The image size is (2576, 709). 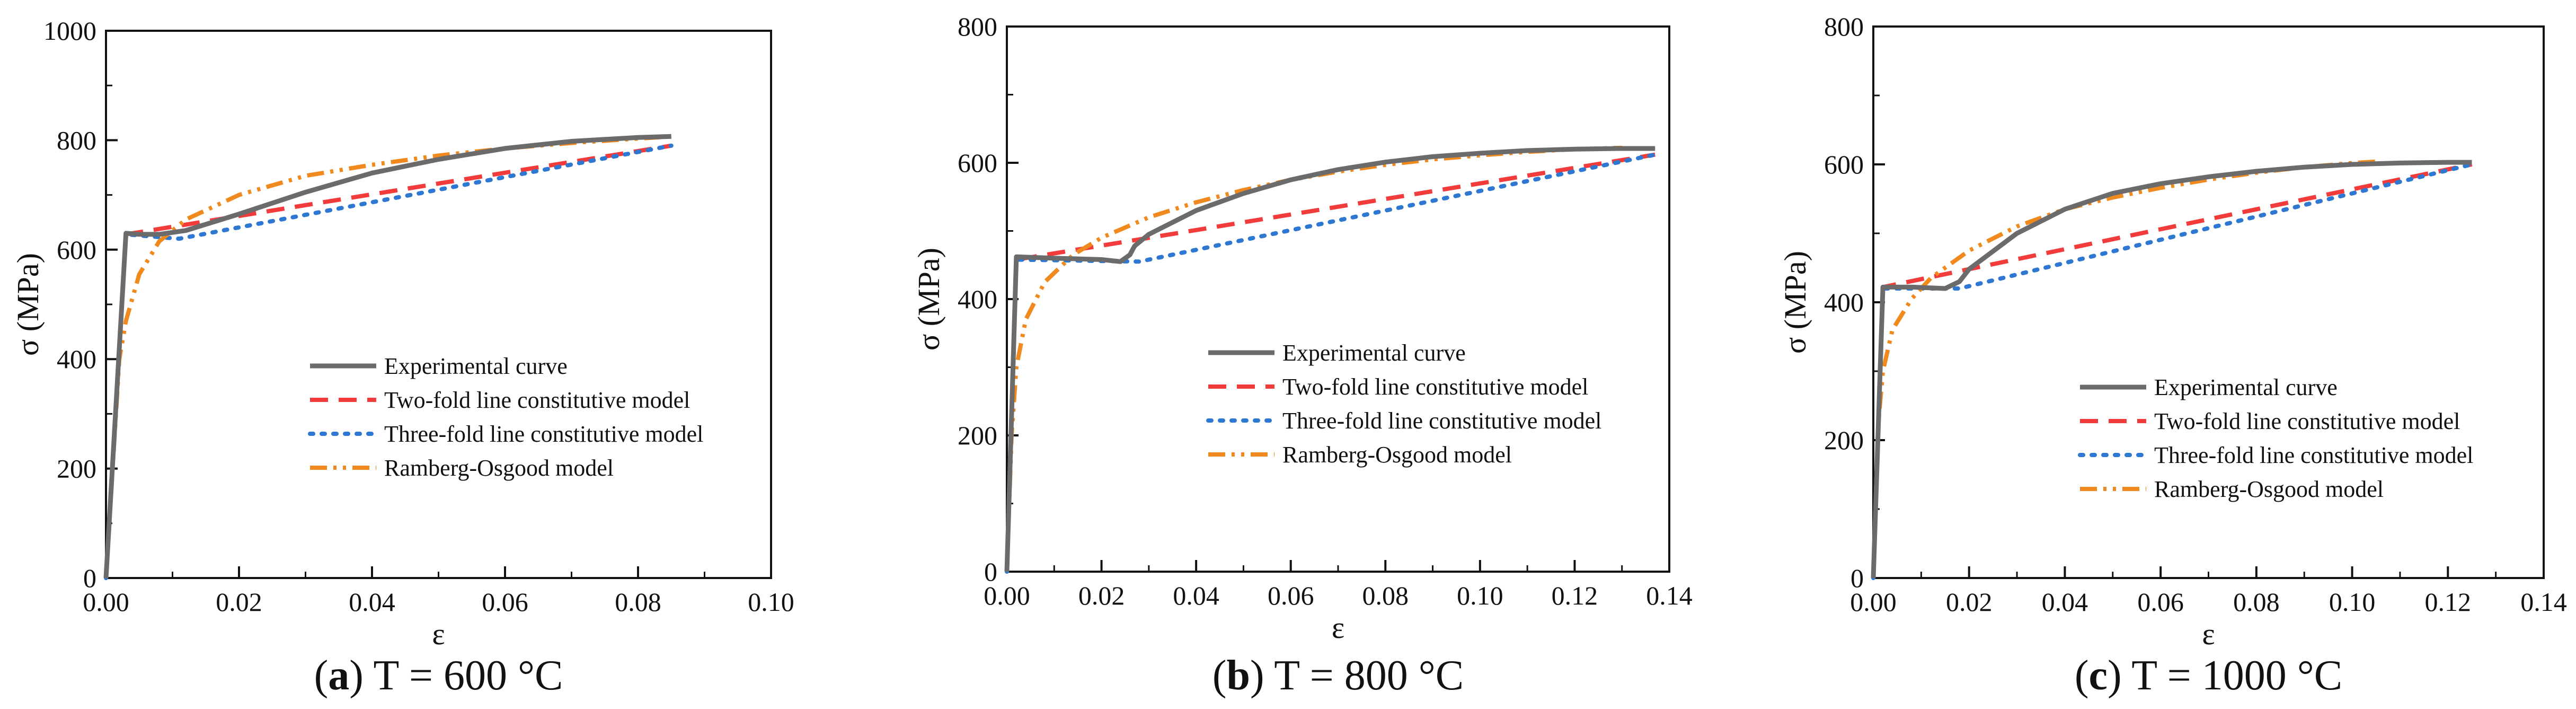 I want to click on caption-temperature: T = 600 °C, so click(x=463, y=675).